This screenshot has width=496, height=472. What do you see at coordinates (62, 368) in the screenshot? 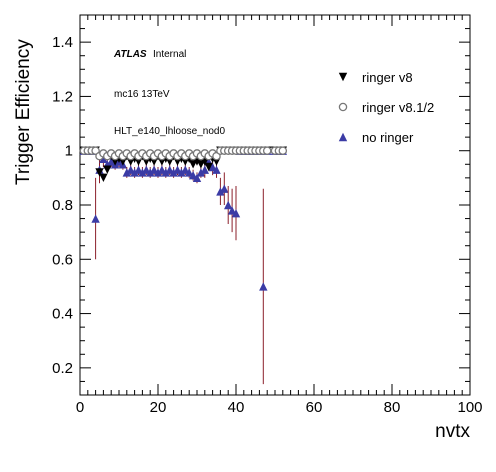
I see `y-tick-label: 0.2` at bounding box center [62, 368].